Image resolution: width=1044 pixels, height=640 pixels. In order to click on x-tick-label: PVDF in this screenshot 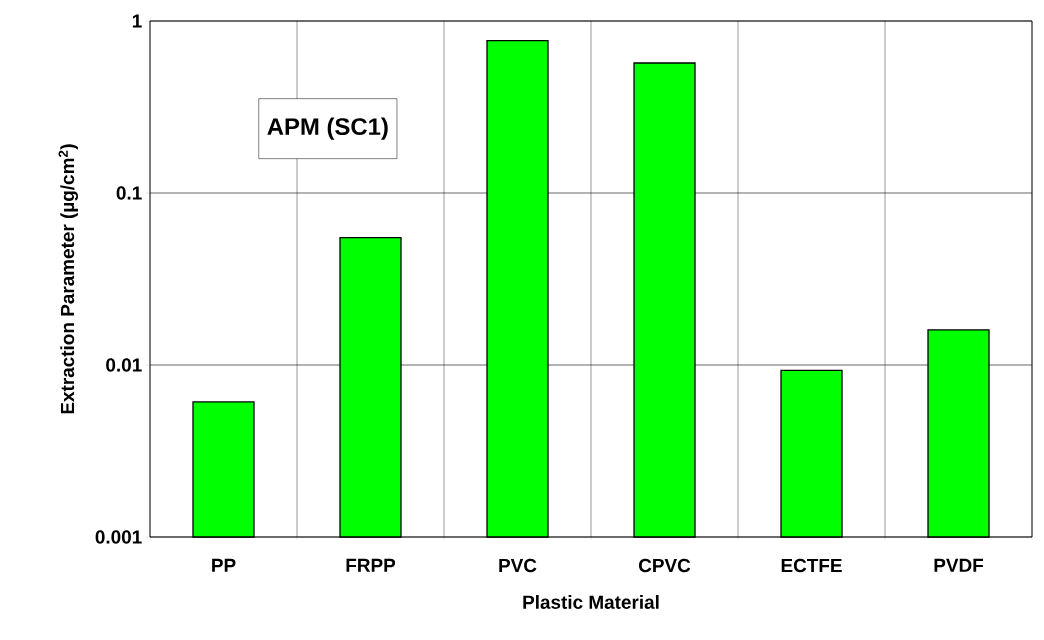, I will do `click(959, 565)`.